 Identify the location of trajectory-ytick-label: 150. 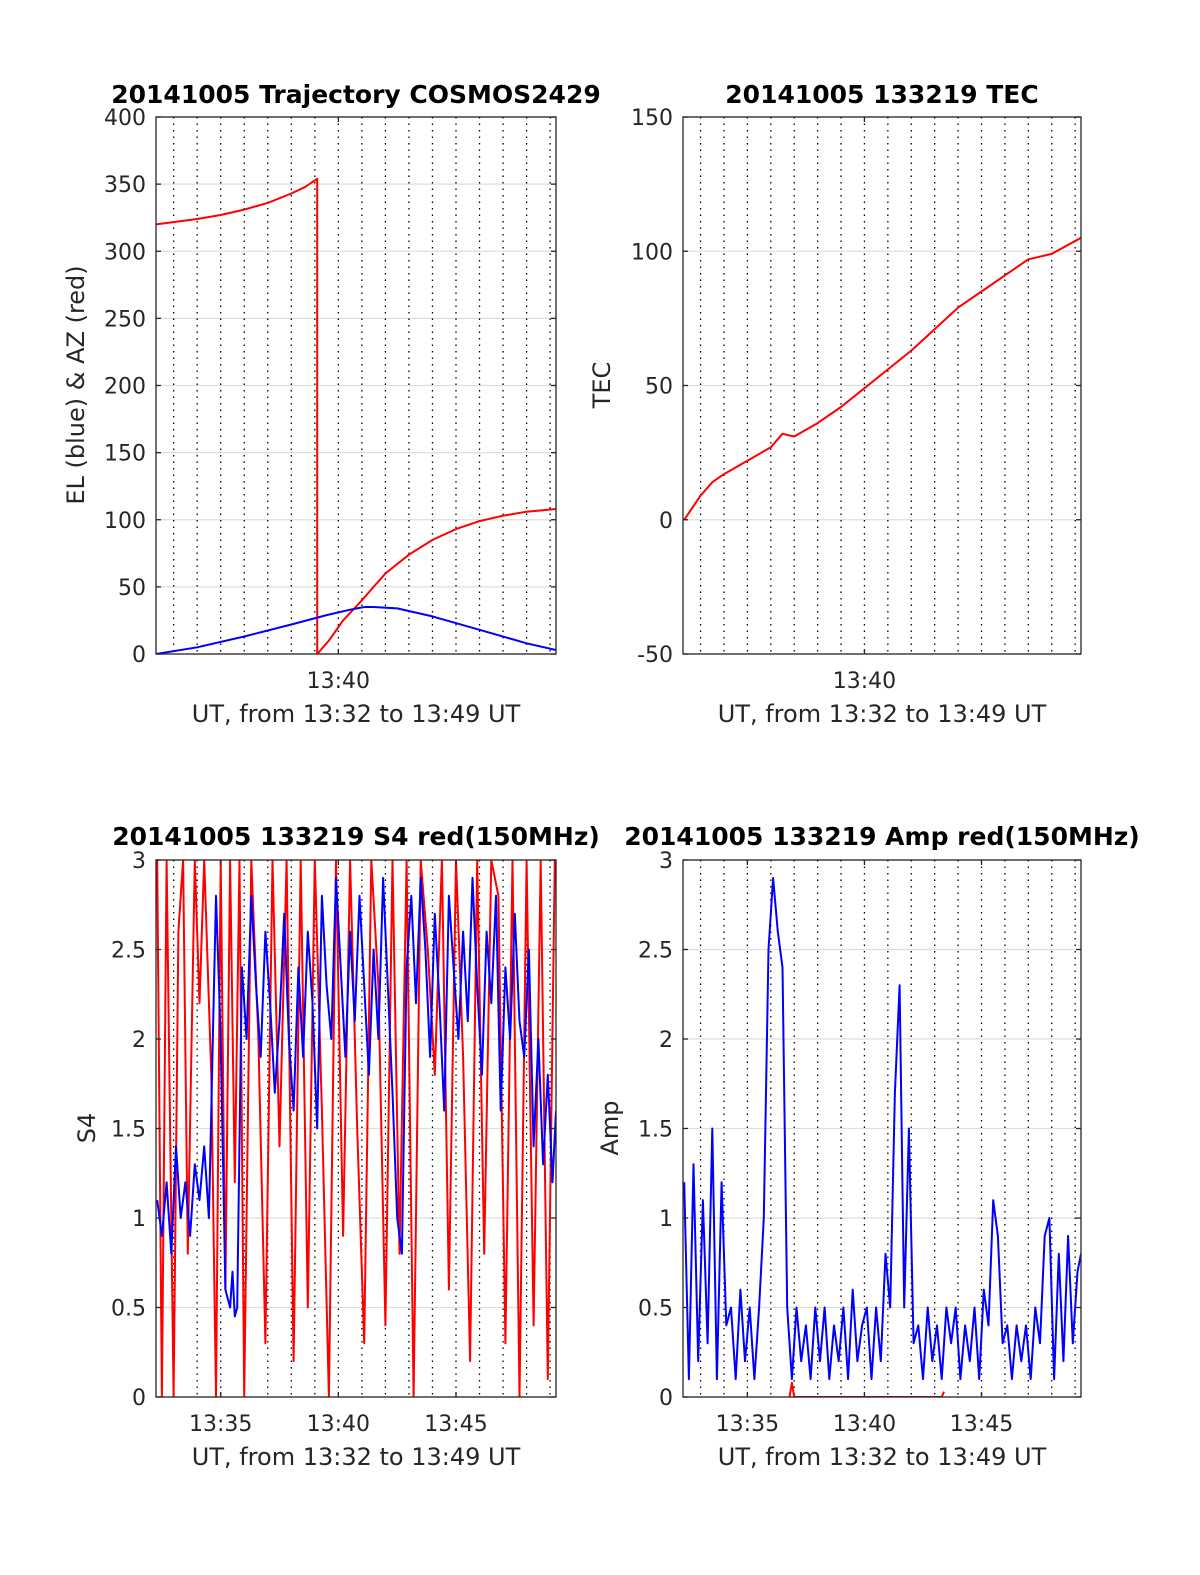
(125, 454).